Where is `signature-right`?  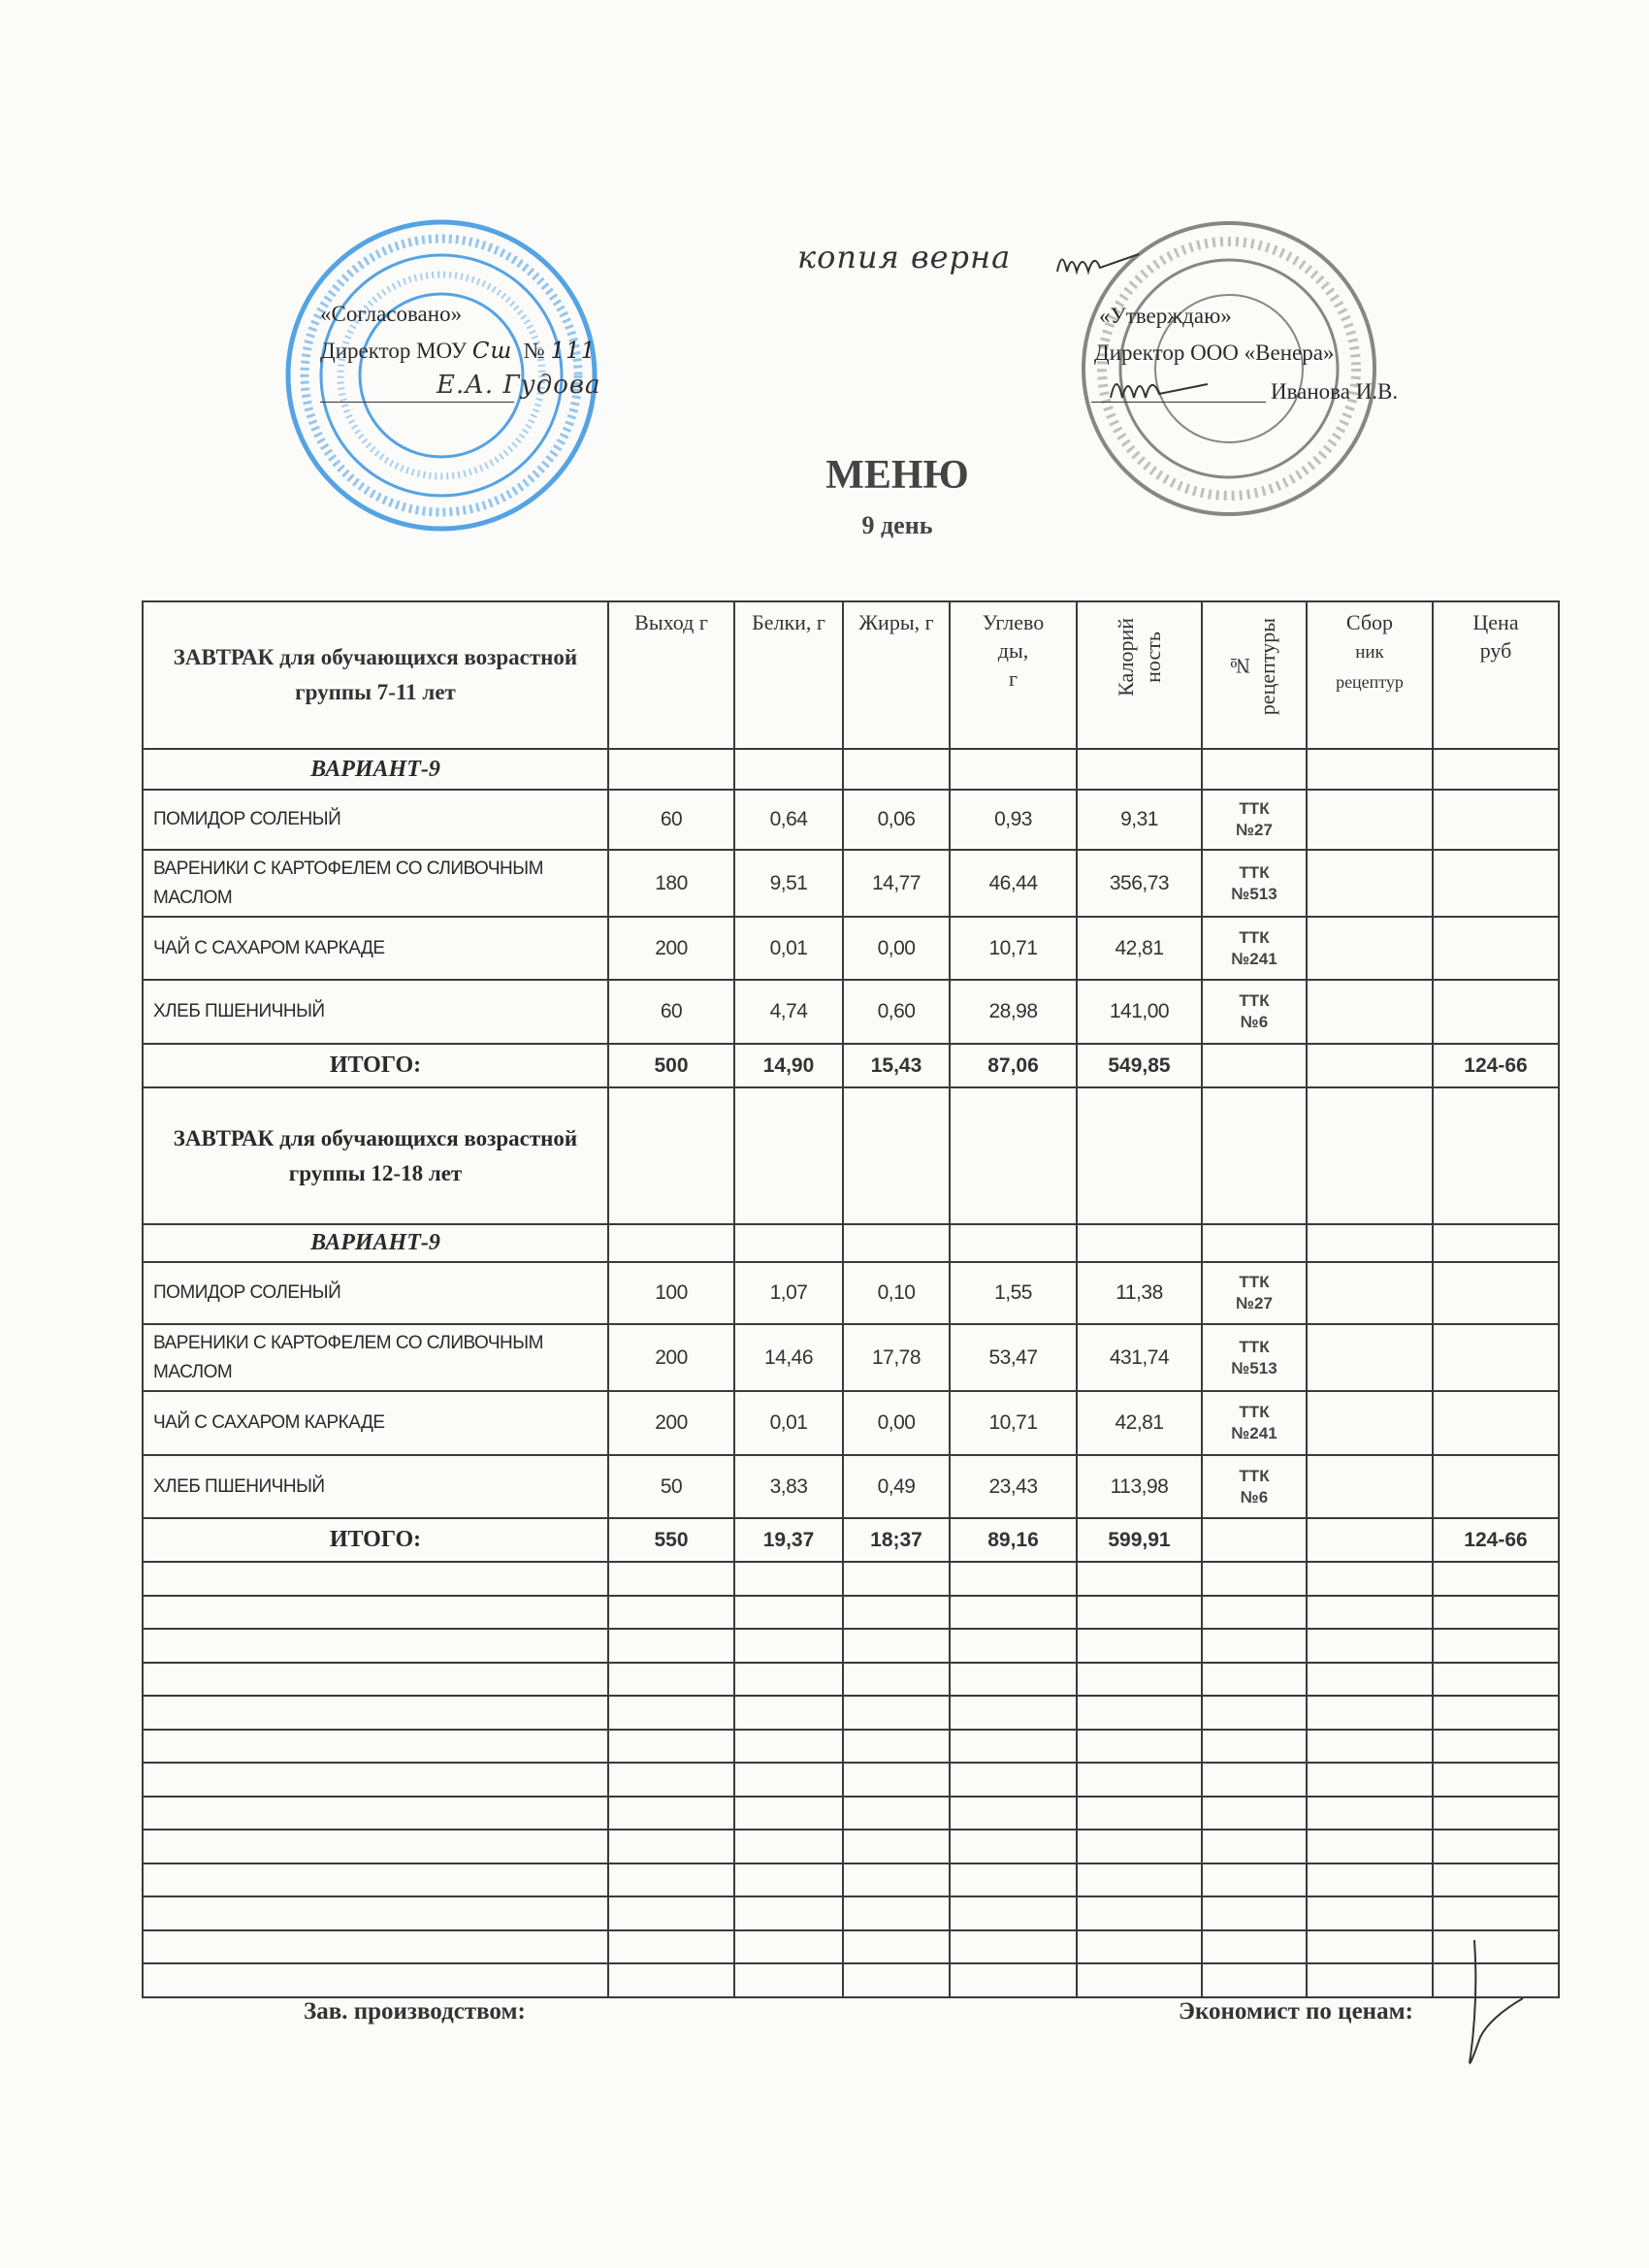
signature-right is located at coordinates (1159, 391).